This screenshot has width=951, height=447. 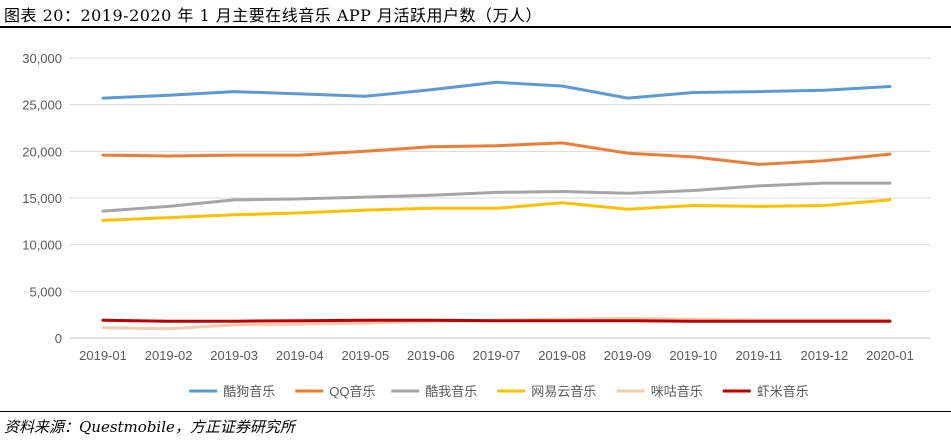 I want to click on y-tick-label: 20,000, so click(x=42, y=151).